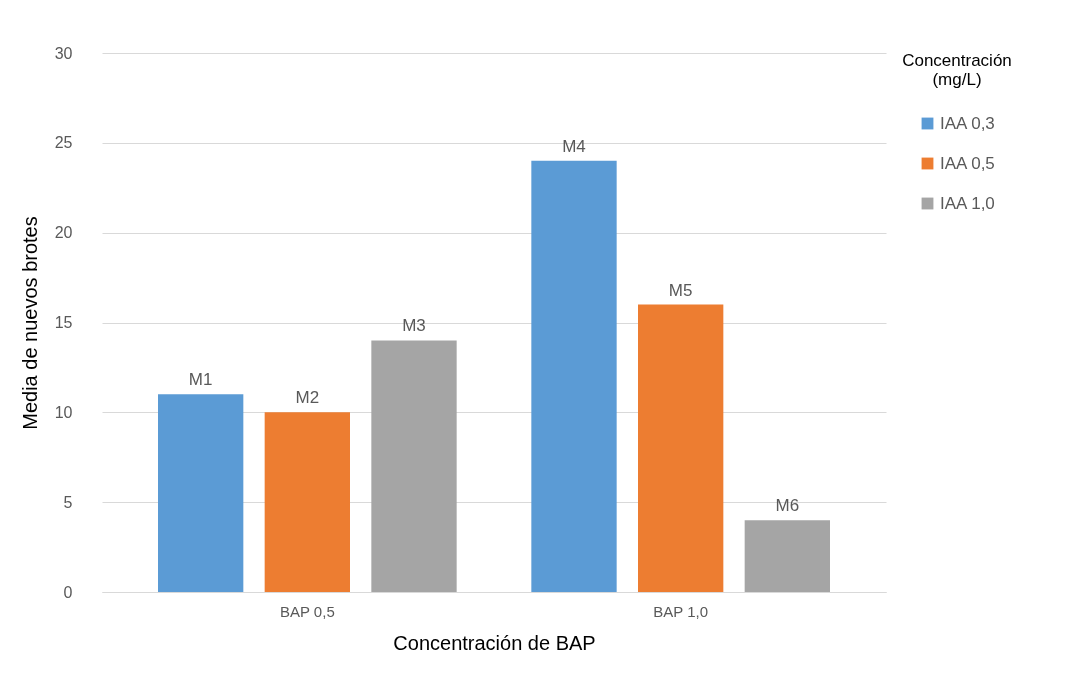  I want to click on x-tick-label: BAP 1,0, so click(681, 611).